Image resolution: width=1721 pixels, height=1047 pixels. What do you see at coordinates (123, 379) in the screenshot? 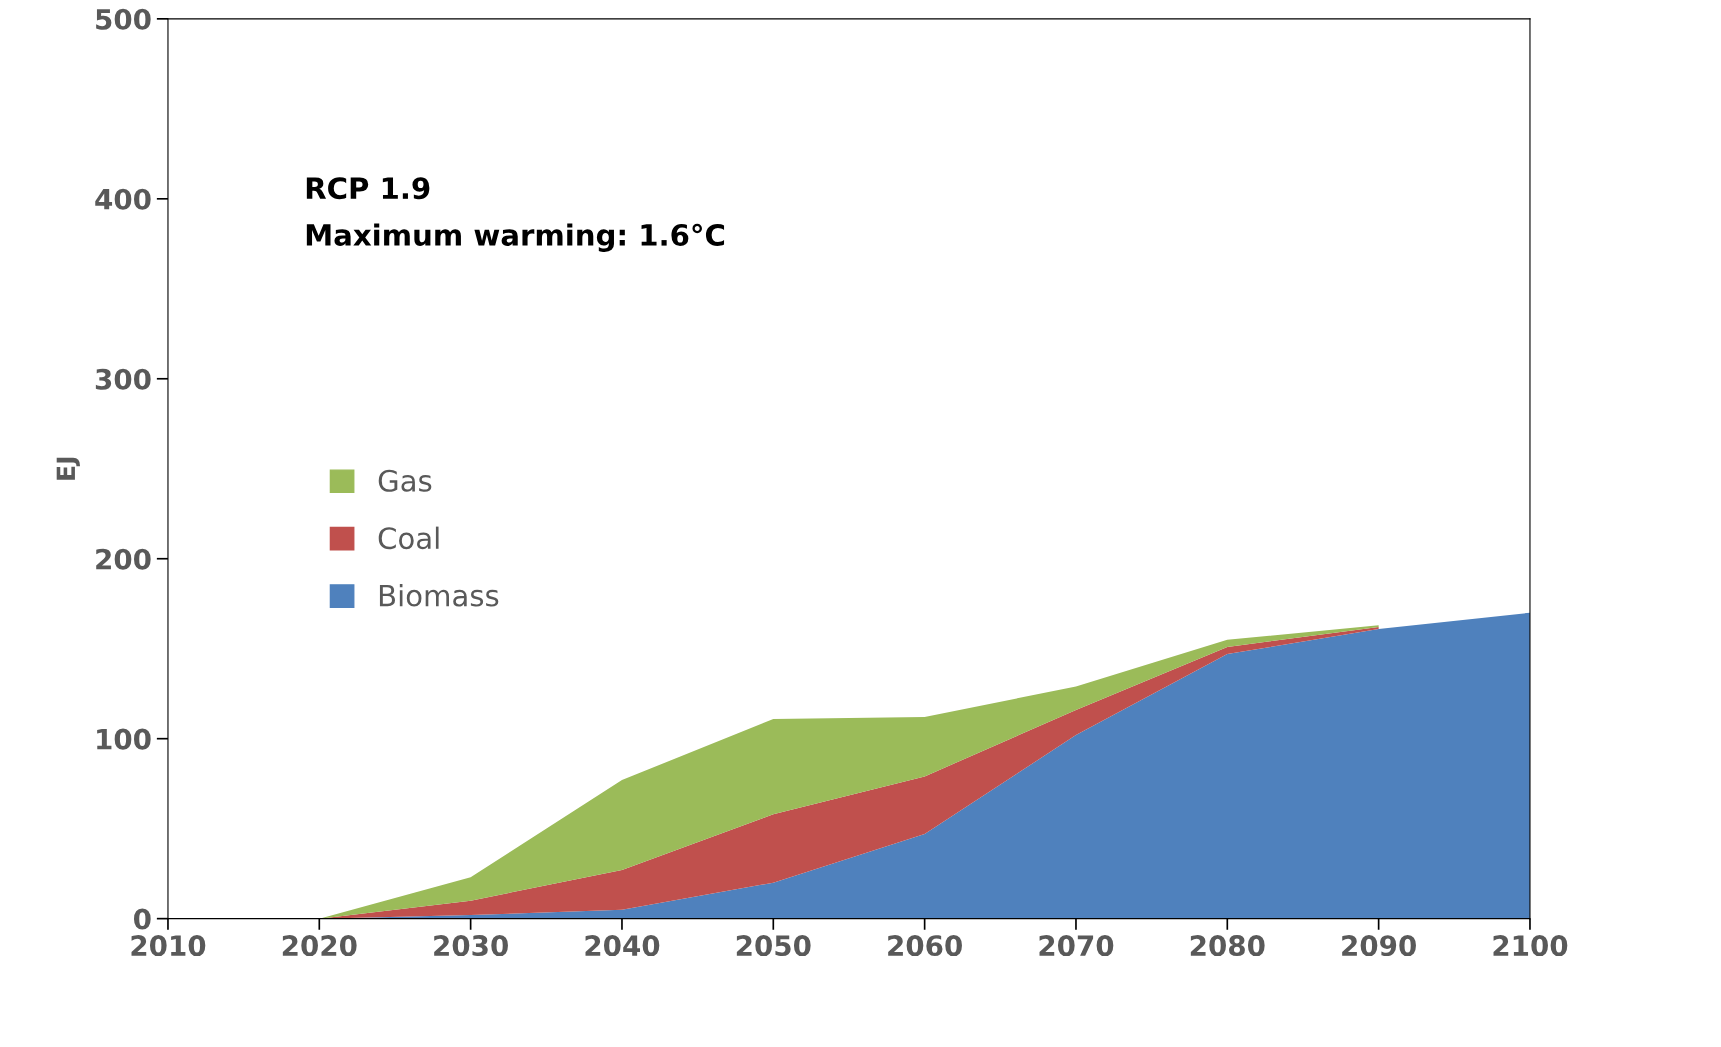
I see `y-tick-label: 300` at bounding box center [123, 379].